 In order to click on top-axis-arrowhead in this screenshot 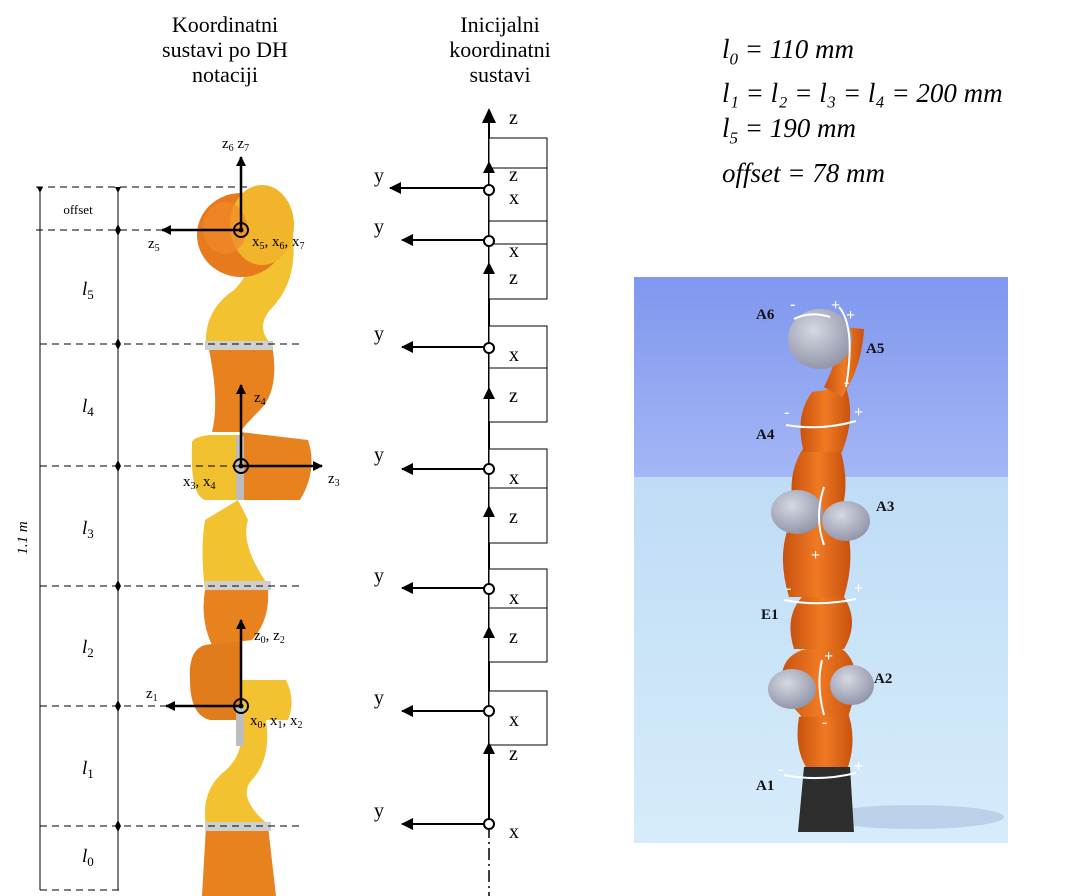, I will do `click(489, 115)`.